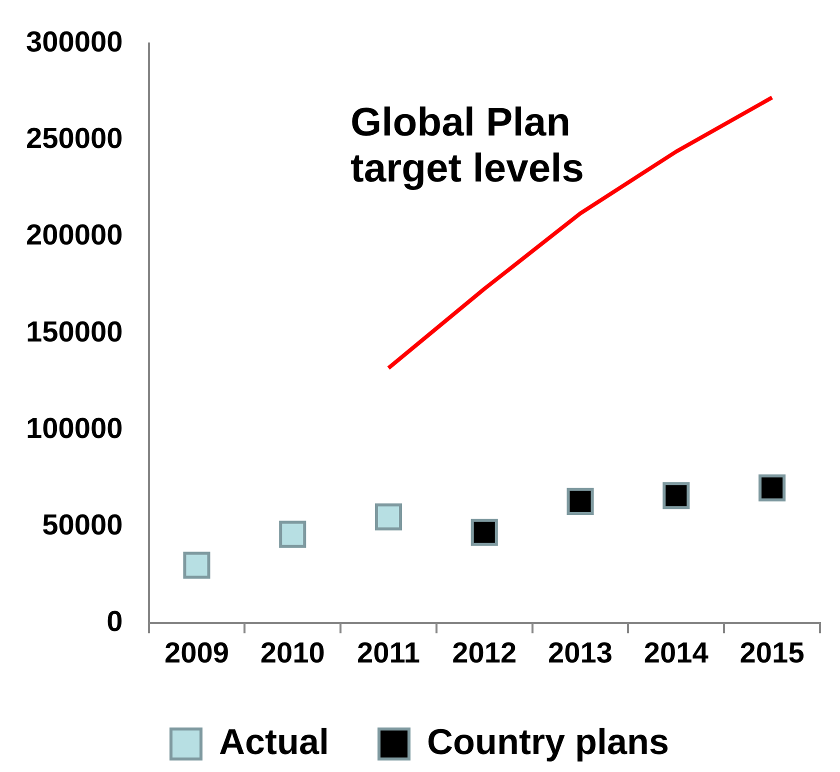 Image resolution: width=840 pixels, height=772 pixels. Describe the element at coordinates (580, 654) in the screenshot. I see `x-tick-label: 2013` at that location.